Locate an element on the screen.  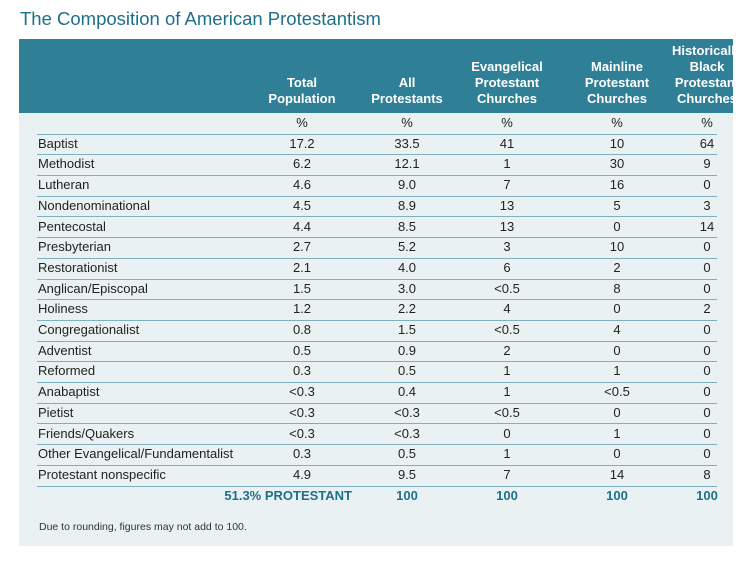
table-row: Restorationist 2.1 4.0 6 2 0 is located at coordinates (377, 269).